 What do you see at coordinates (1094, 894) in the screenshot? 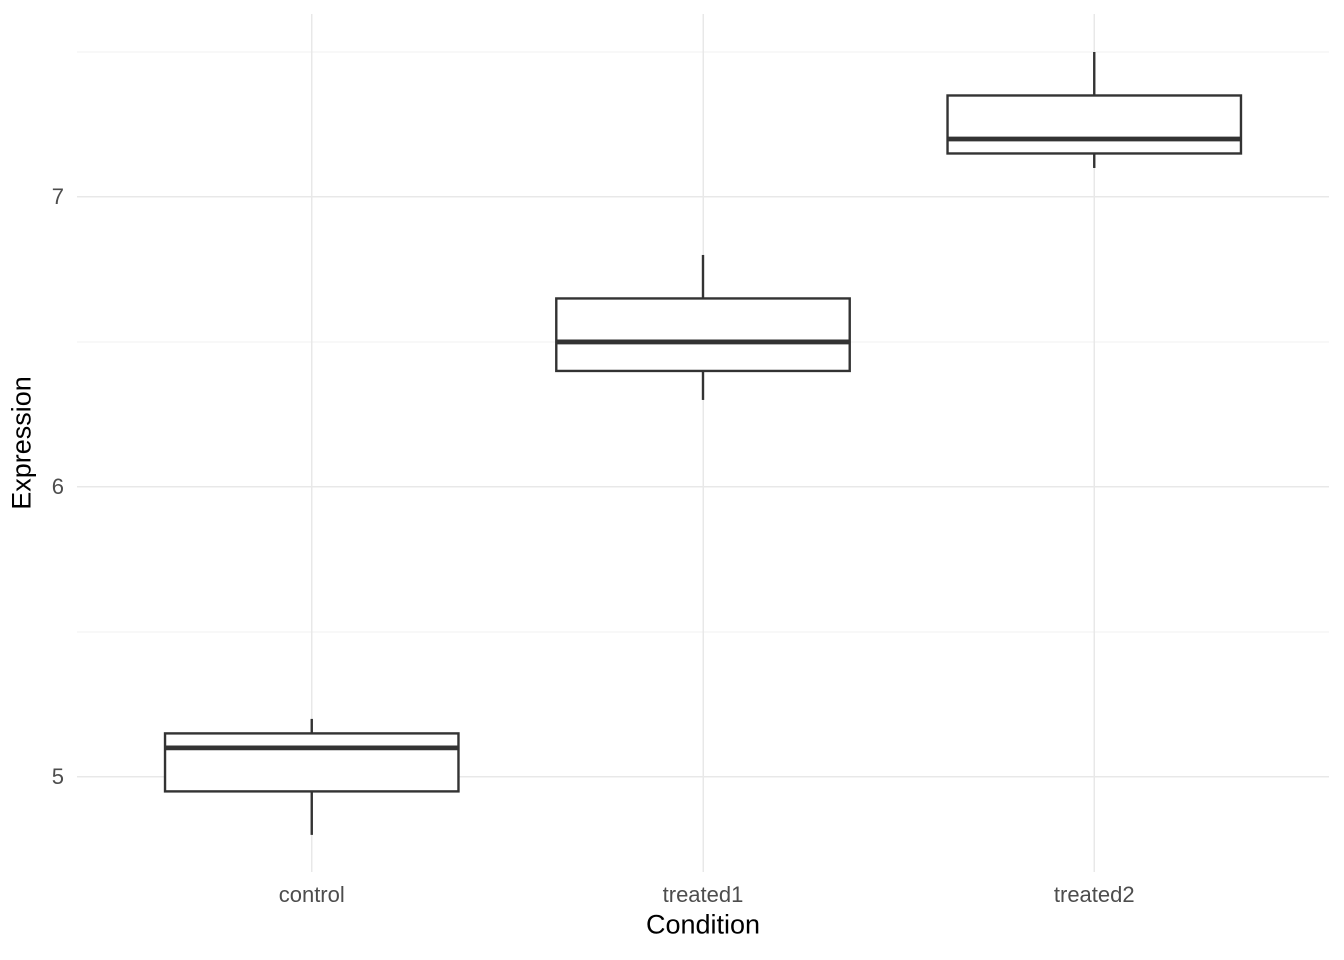
I see `x-tick-label-treated2: treated2` at bounding box center [1094, 894].